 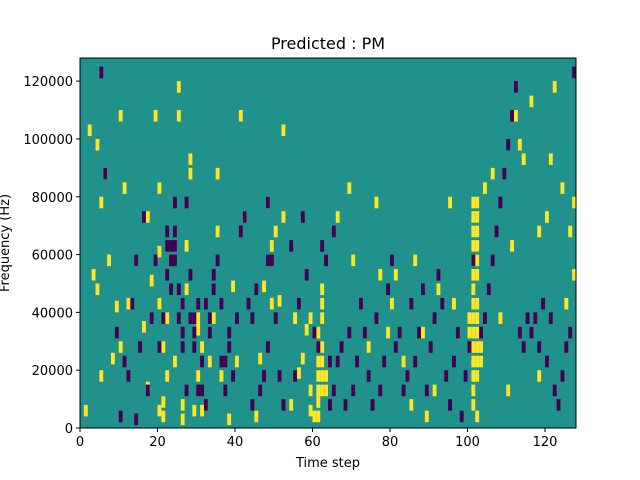 What do you see at coordinates (52, 371) in the screenshot?
I see `y-tick-label: 20000` at bounding box center [52, 371].